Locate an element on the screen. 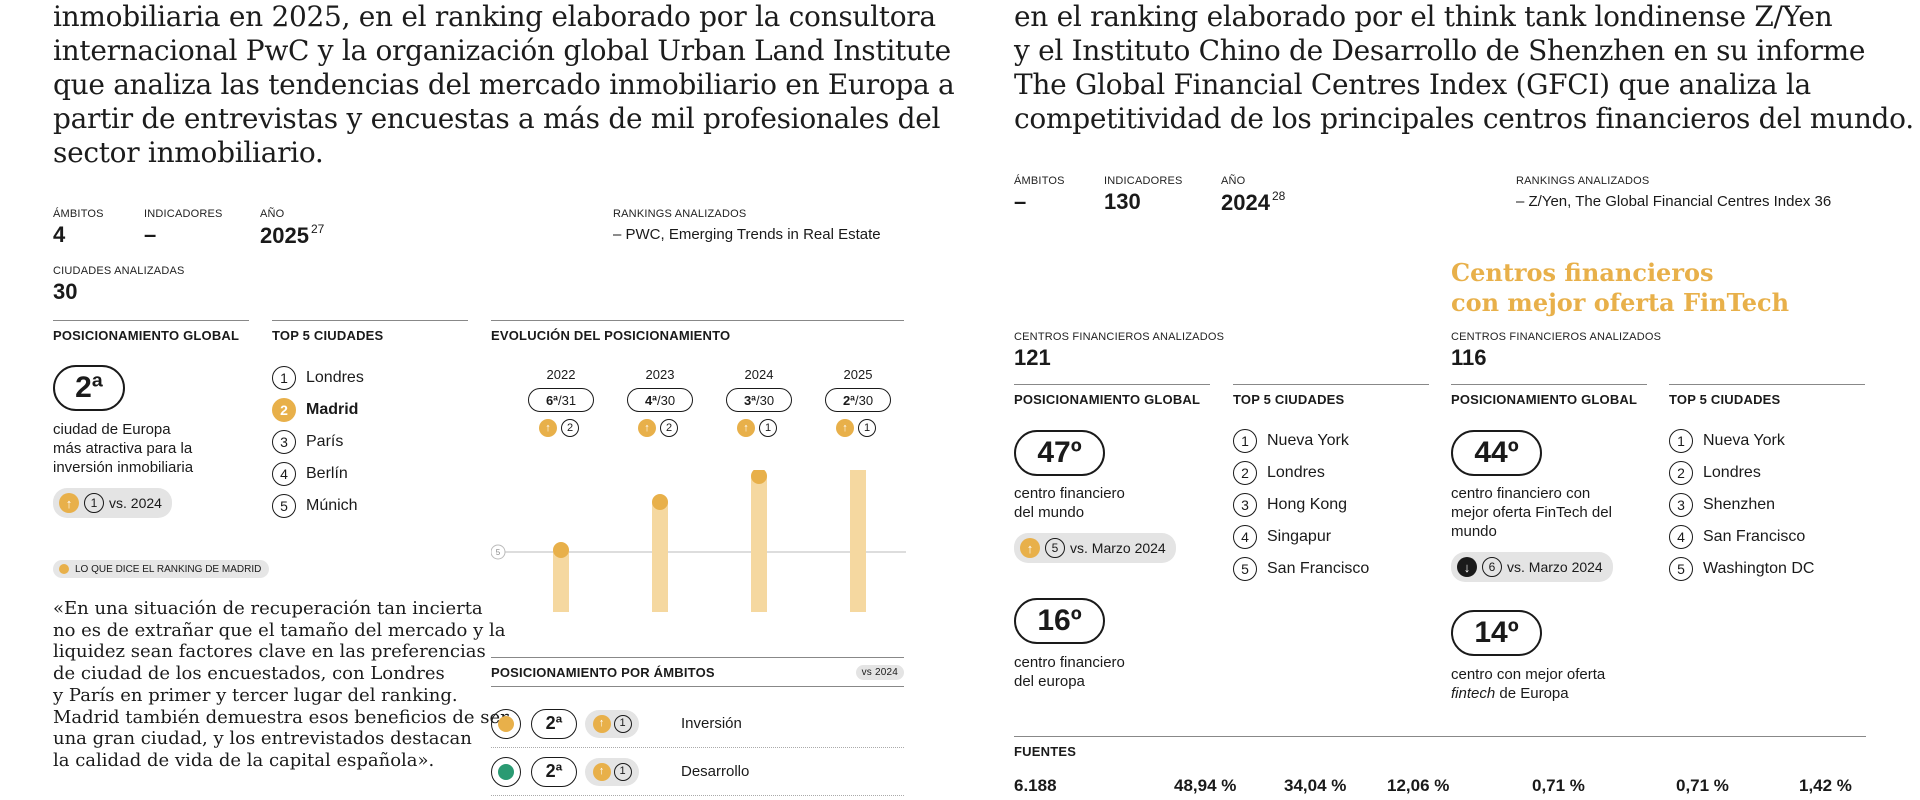  year-position: 2ª/30 is located at coordinates (858, 400).